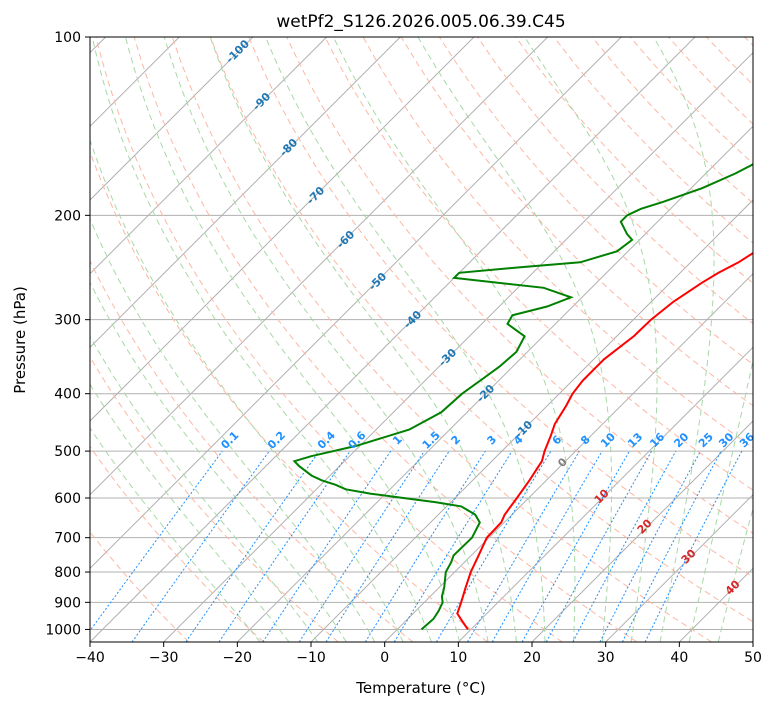 The height and width of the screenshot is (708, 775). Describe the element at coordinates (420, 688) in the screenshot. I see `x-axis-label: Temperature (°C)` at that location.